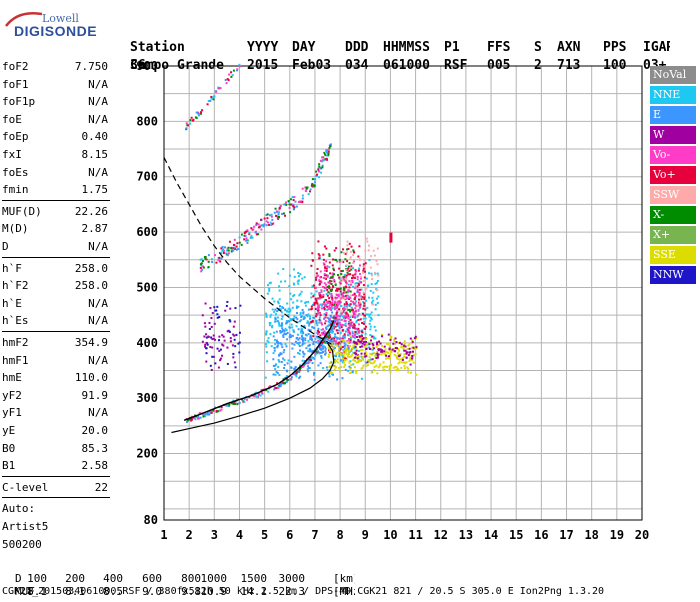 This screenshot has height=602, width=700. I want to click on param-value: 20.0, so click(95, 430).